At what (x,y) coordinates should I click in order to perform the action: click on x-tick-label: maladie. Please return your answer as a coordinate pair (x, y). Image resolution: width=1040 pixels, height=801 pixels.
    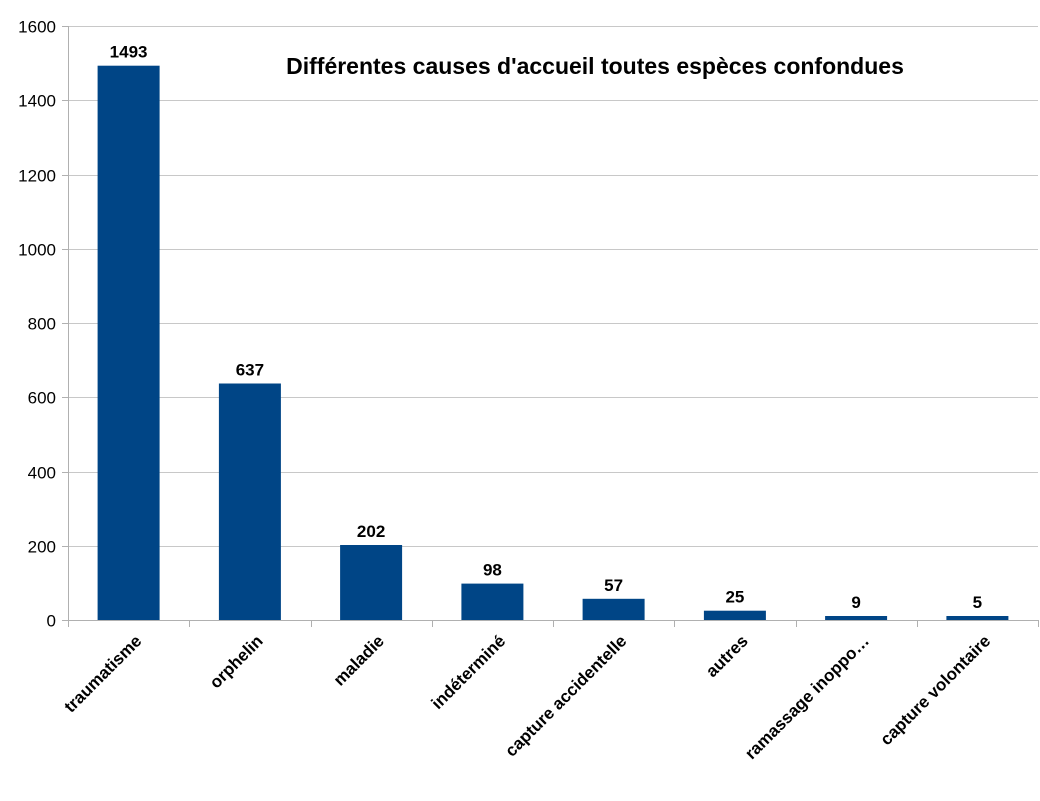
    Looking at the image, I should click on (359, 660).